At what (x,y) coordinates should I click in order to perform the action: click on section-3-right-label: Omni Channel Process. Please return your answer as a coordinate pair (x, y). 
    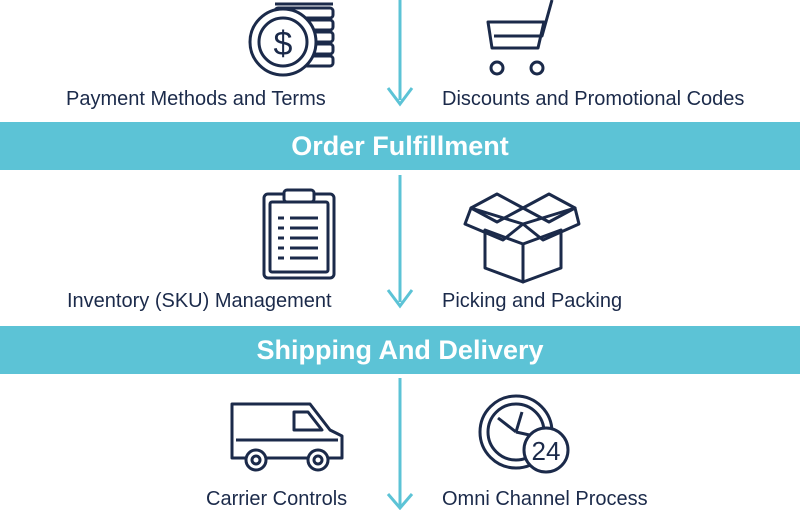
    Looking at the image, I should click on (545, 499).